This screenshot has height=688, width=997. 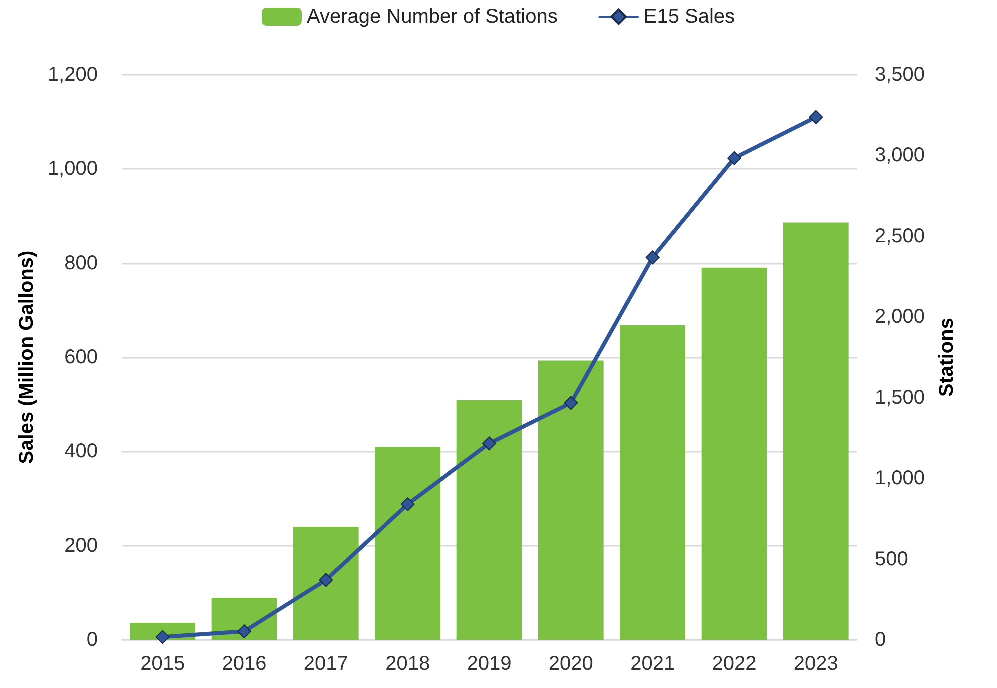 What do you see at coordinates (900, 317) in the screenshot?
I see `y2-tick-label: 2,000` at bounding box center [900, 317].